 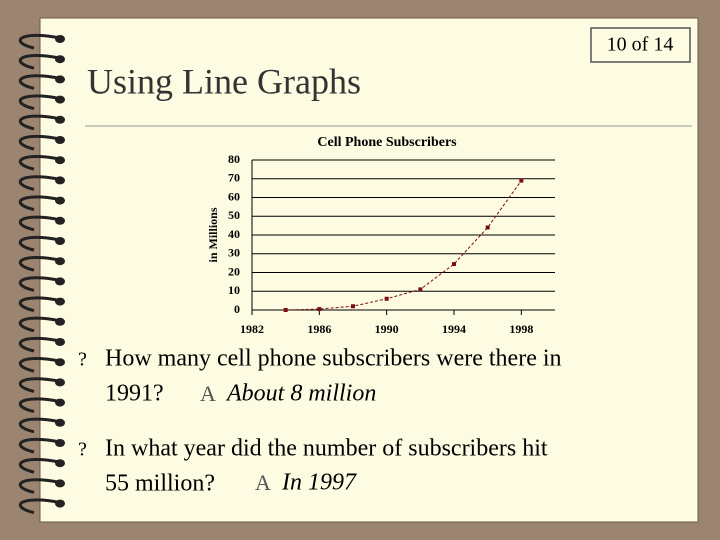 What do you see at coordinates (160, 484) in the screenshot?
I see `bullet-text: 55 million?` at bounding box center [160, 484].